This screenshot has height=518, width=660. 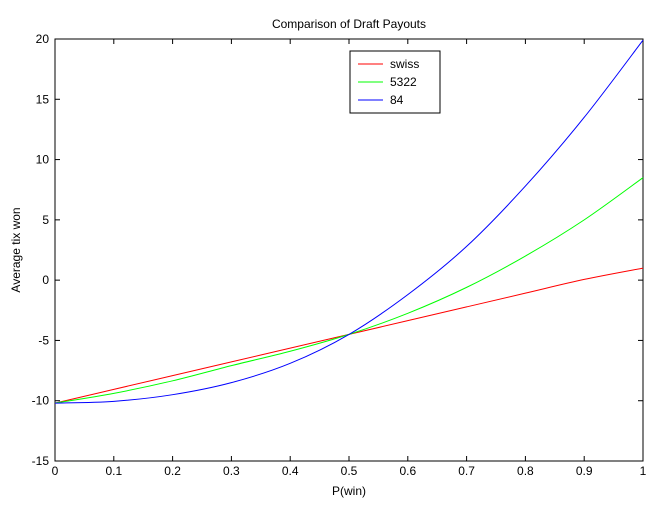 What do you see at coordinates (172, 471) in the screenshot?
I see `x-tick-label: 0.2` at bounding box center [172, 471].